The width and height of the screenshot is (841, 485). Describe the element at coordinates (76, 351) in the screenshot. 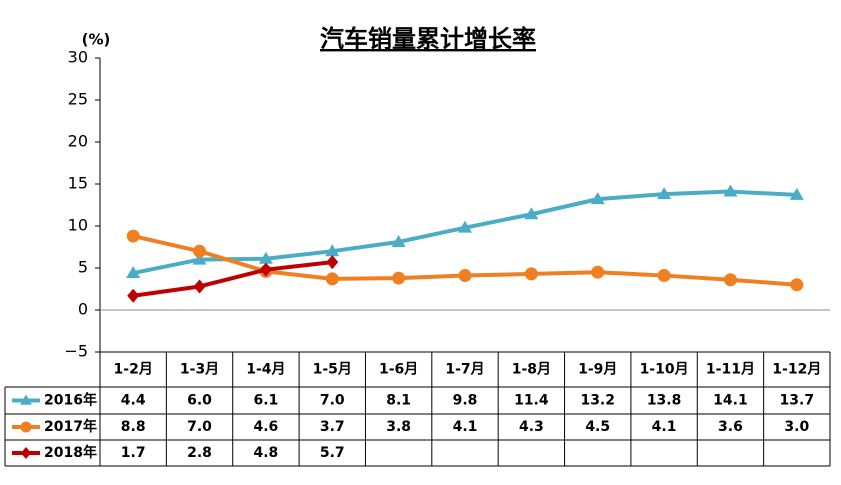

I see `y-tick-label: −5` at that location.